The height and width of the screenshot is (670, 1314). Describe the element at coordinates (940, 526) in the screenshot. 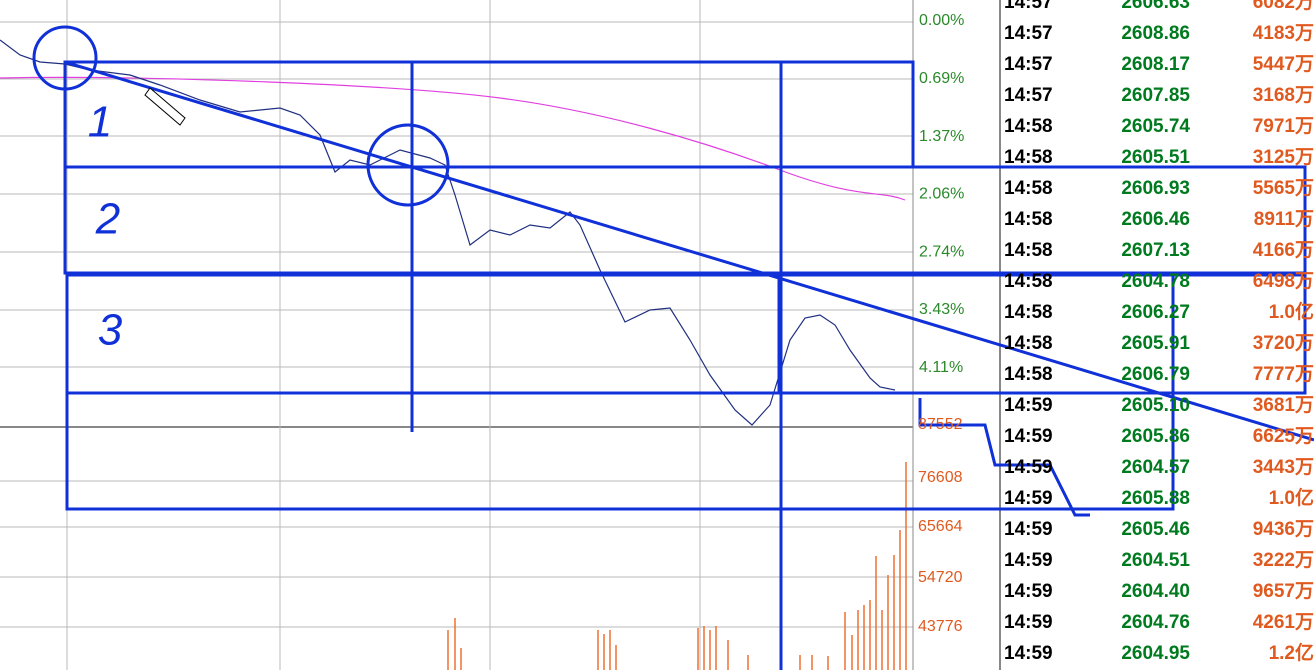

I see `volume-axis-label: 65664` at that location.